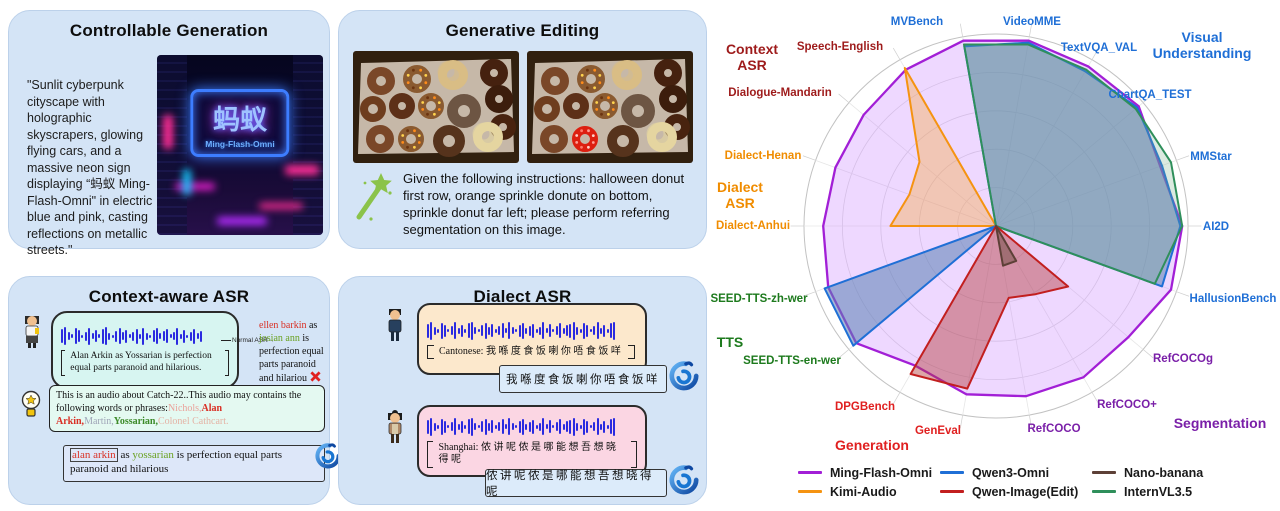 This screenshot has height=511, width=1280. Describe the element at coordinates (1157, 472) in the screenshot. I see `legend-item-nano-banana: Nano-banana` at that location.